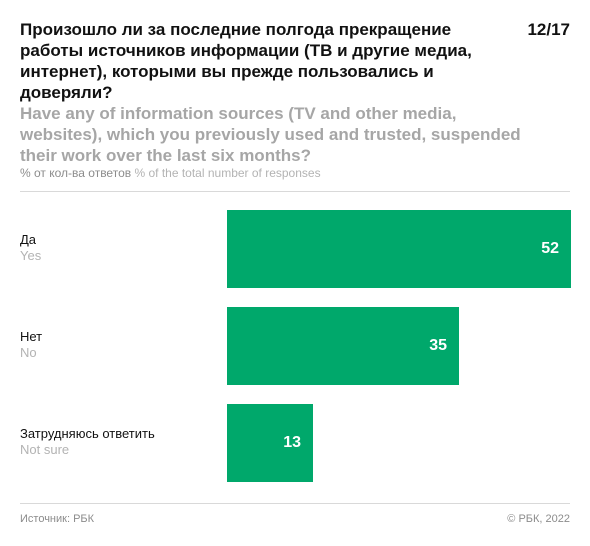 The width and height of the screenshot is (590, 546). Describe the element at coordinates (548, 29) in the screenshot. I see `slide-counter: 12/17` at that location.